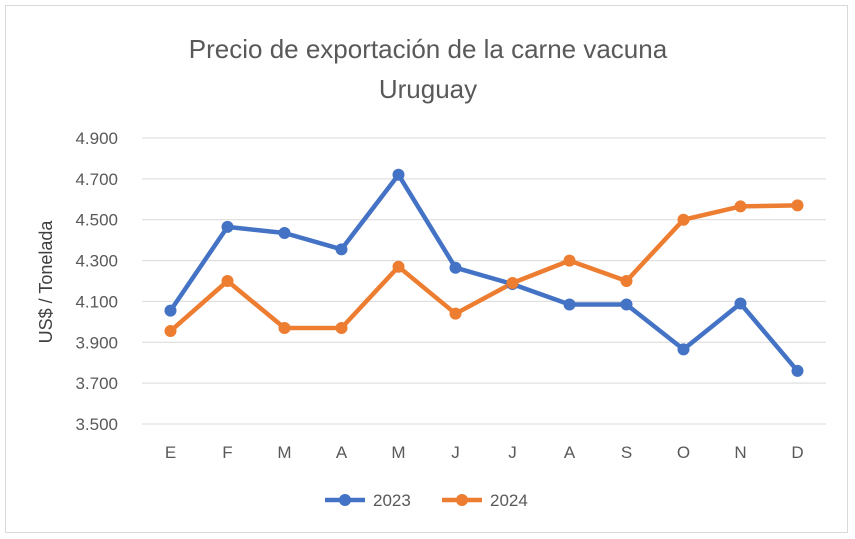  I want to click on legend: 2023 2024, so click(426, 500).